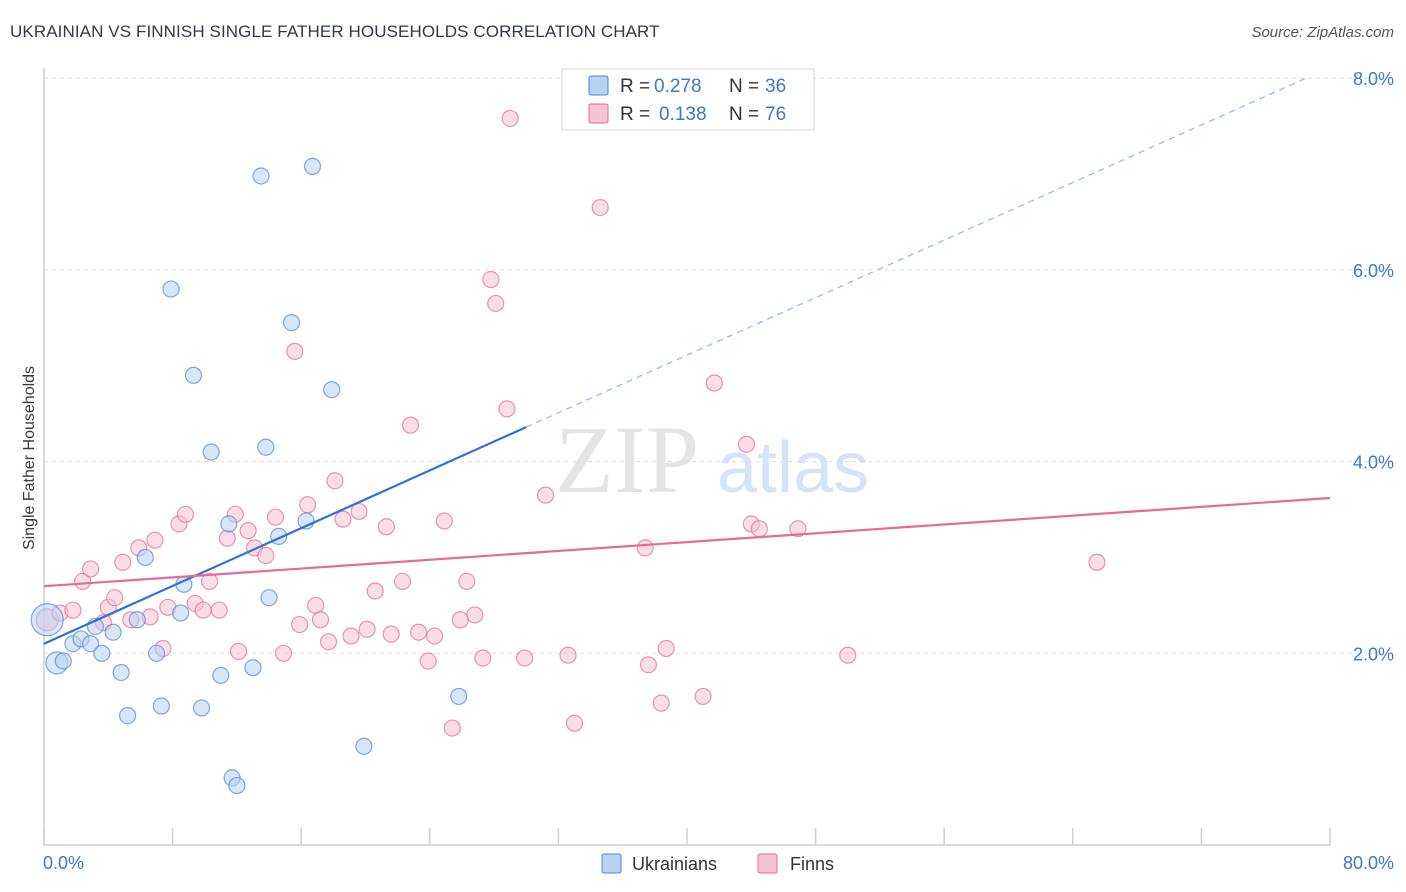 The width and height of the screenshot is (1406, 892). I want to click on legend-r-value: 0.138, so click(683, 114).